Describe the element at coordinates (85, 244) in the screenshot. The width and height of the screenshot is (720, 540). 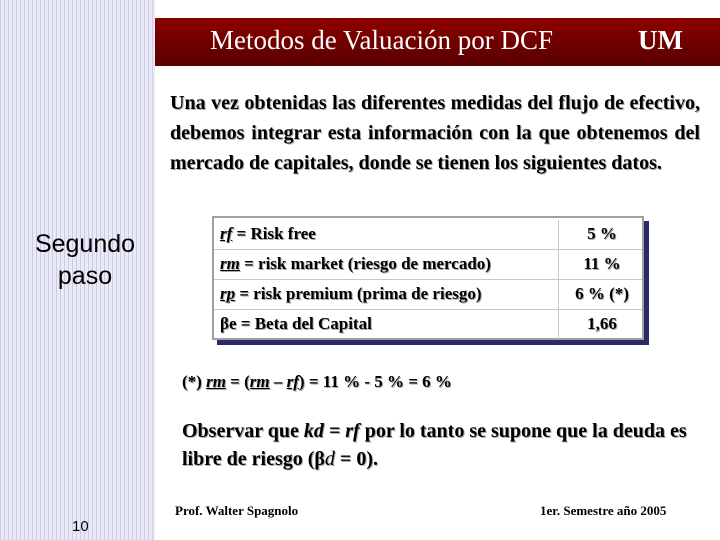
I see `step-label-line1: Segundo` at that location.